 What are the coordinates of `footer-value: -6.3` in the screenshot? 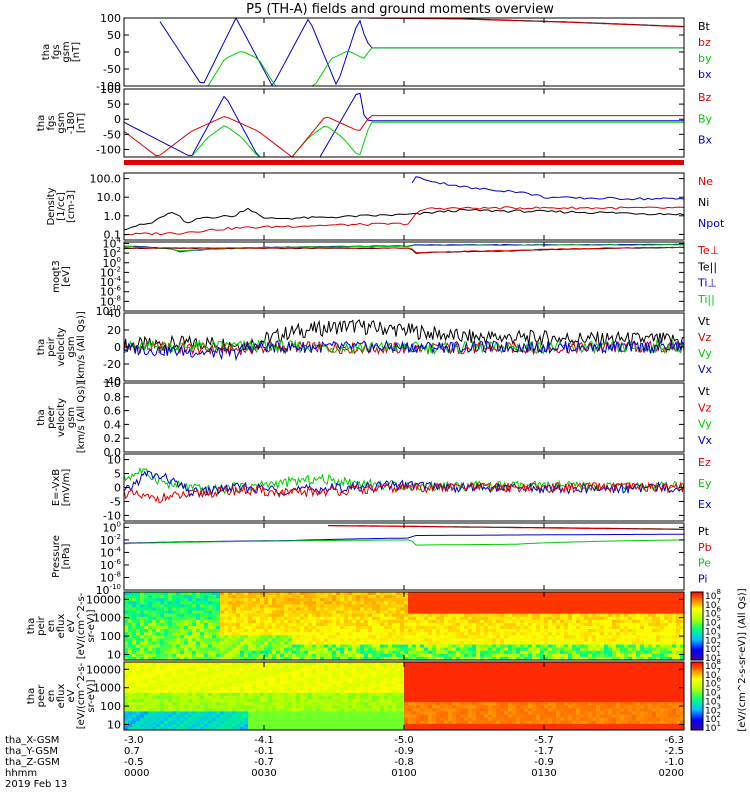 It's located at (674, 740).